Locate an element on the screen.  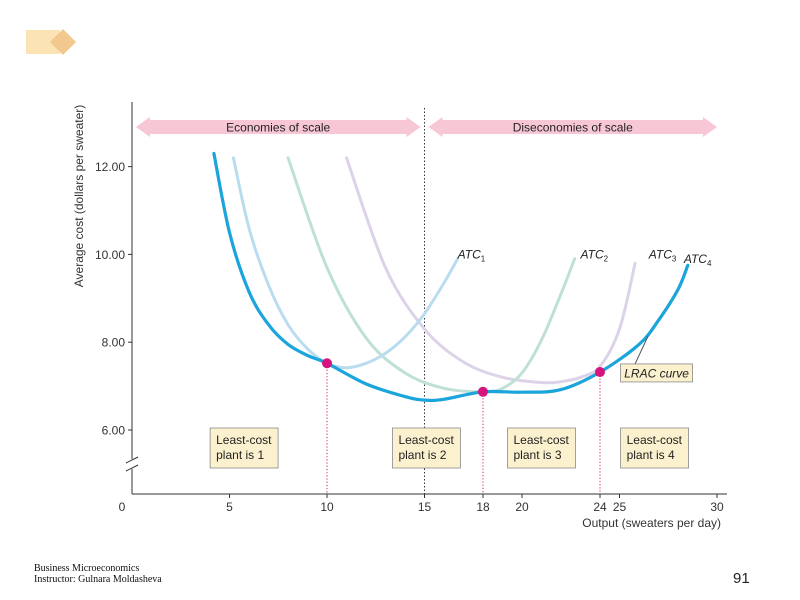
atc4-label: ATC4 is located at coordinates (697, 260).